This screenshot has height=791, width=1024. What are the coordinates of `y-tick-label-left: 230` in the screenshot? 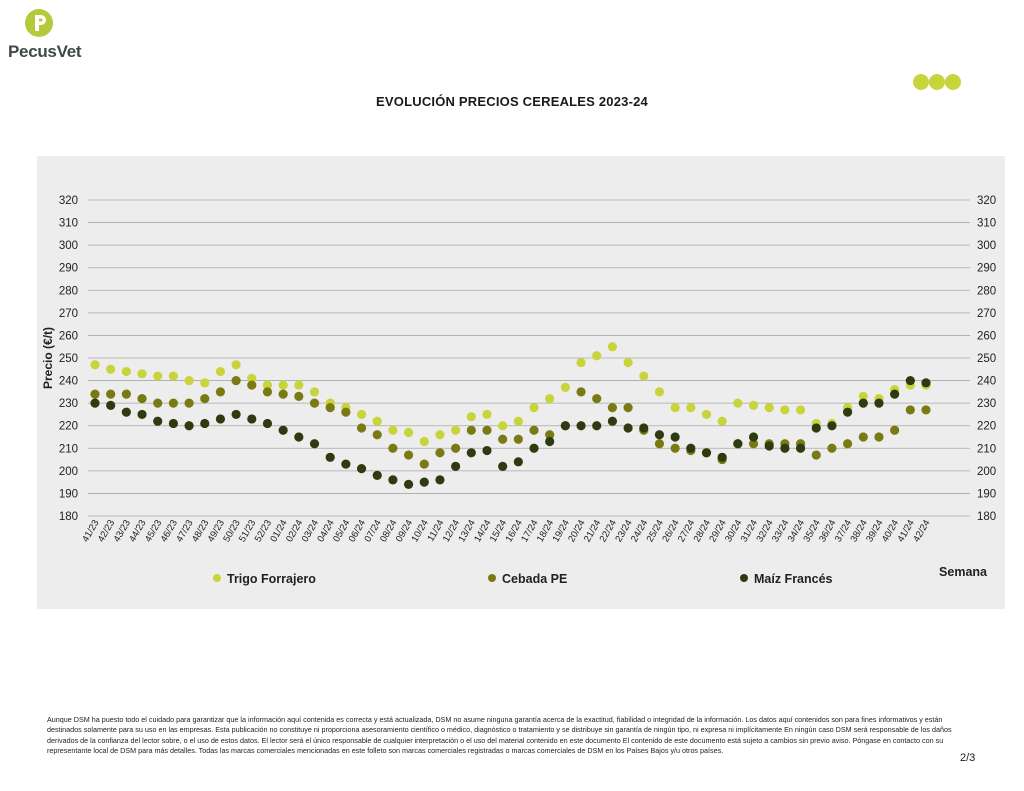 It's located at (68, 404).